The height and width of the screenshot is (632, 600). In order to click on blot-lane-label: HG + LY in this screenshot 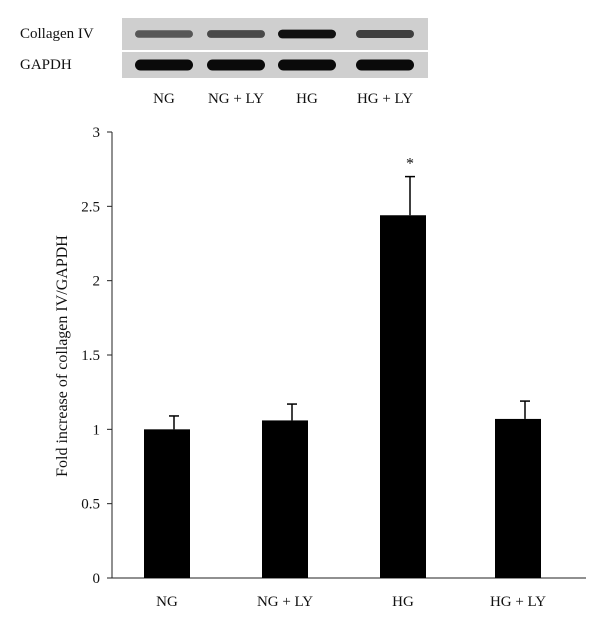, I will do `click(385, 99)`.